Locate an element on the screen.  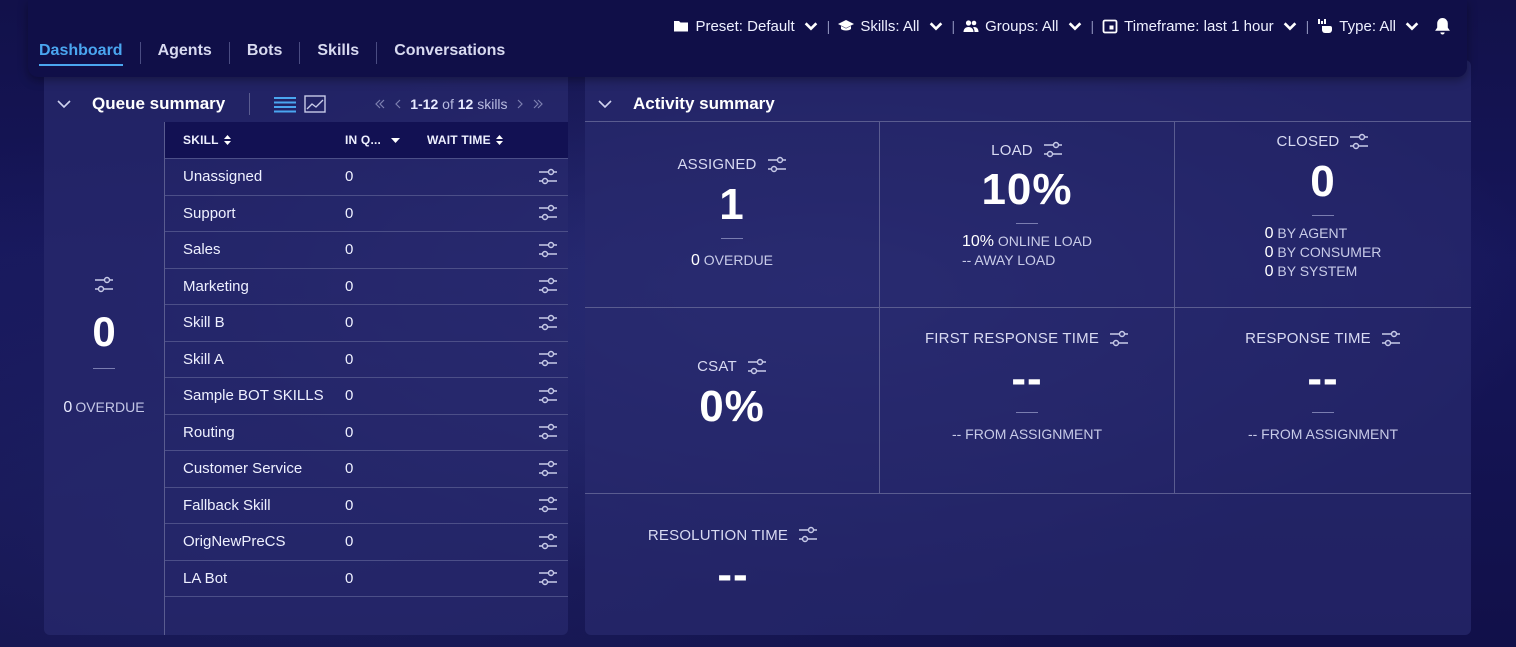
skill-column-header: SKILL is located at coordinates (255, 140).